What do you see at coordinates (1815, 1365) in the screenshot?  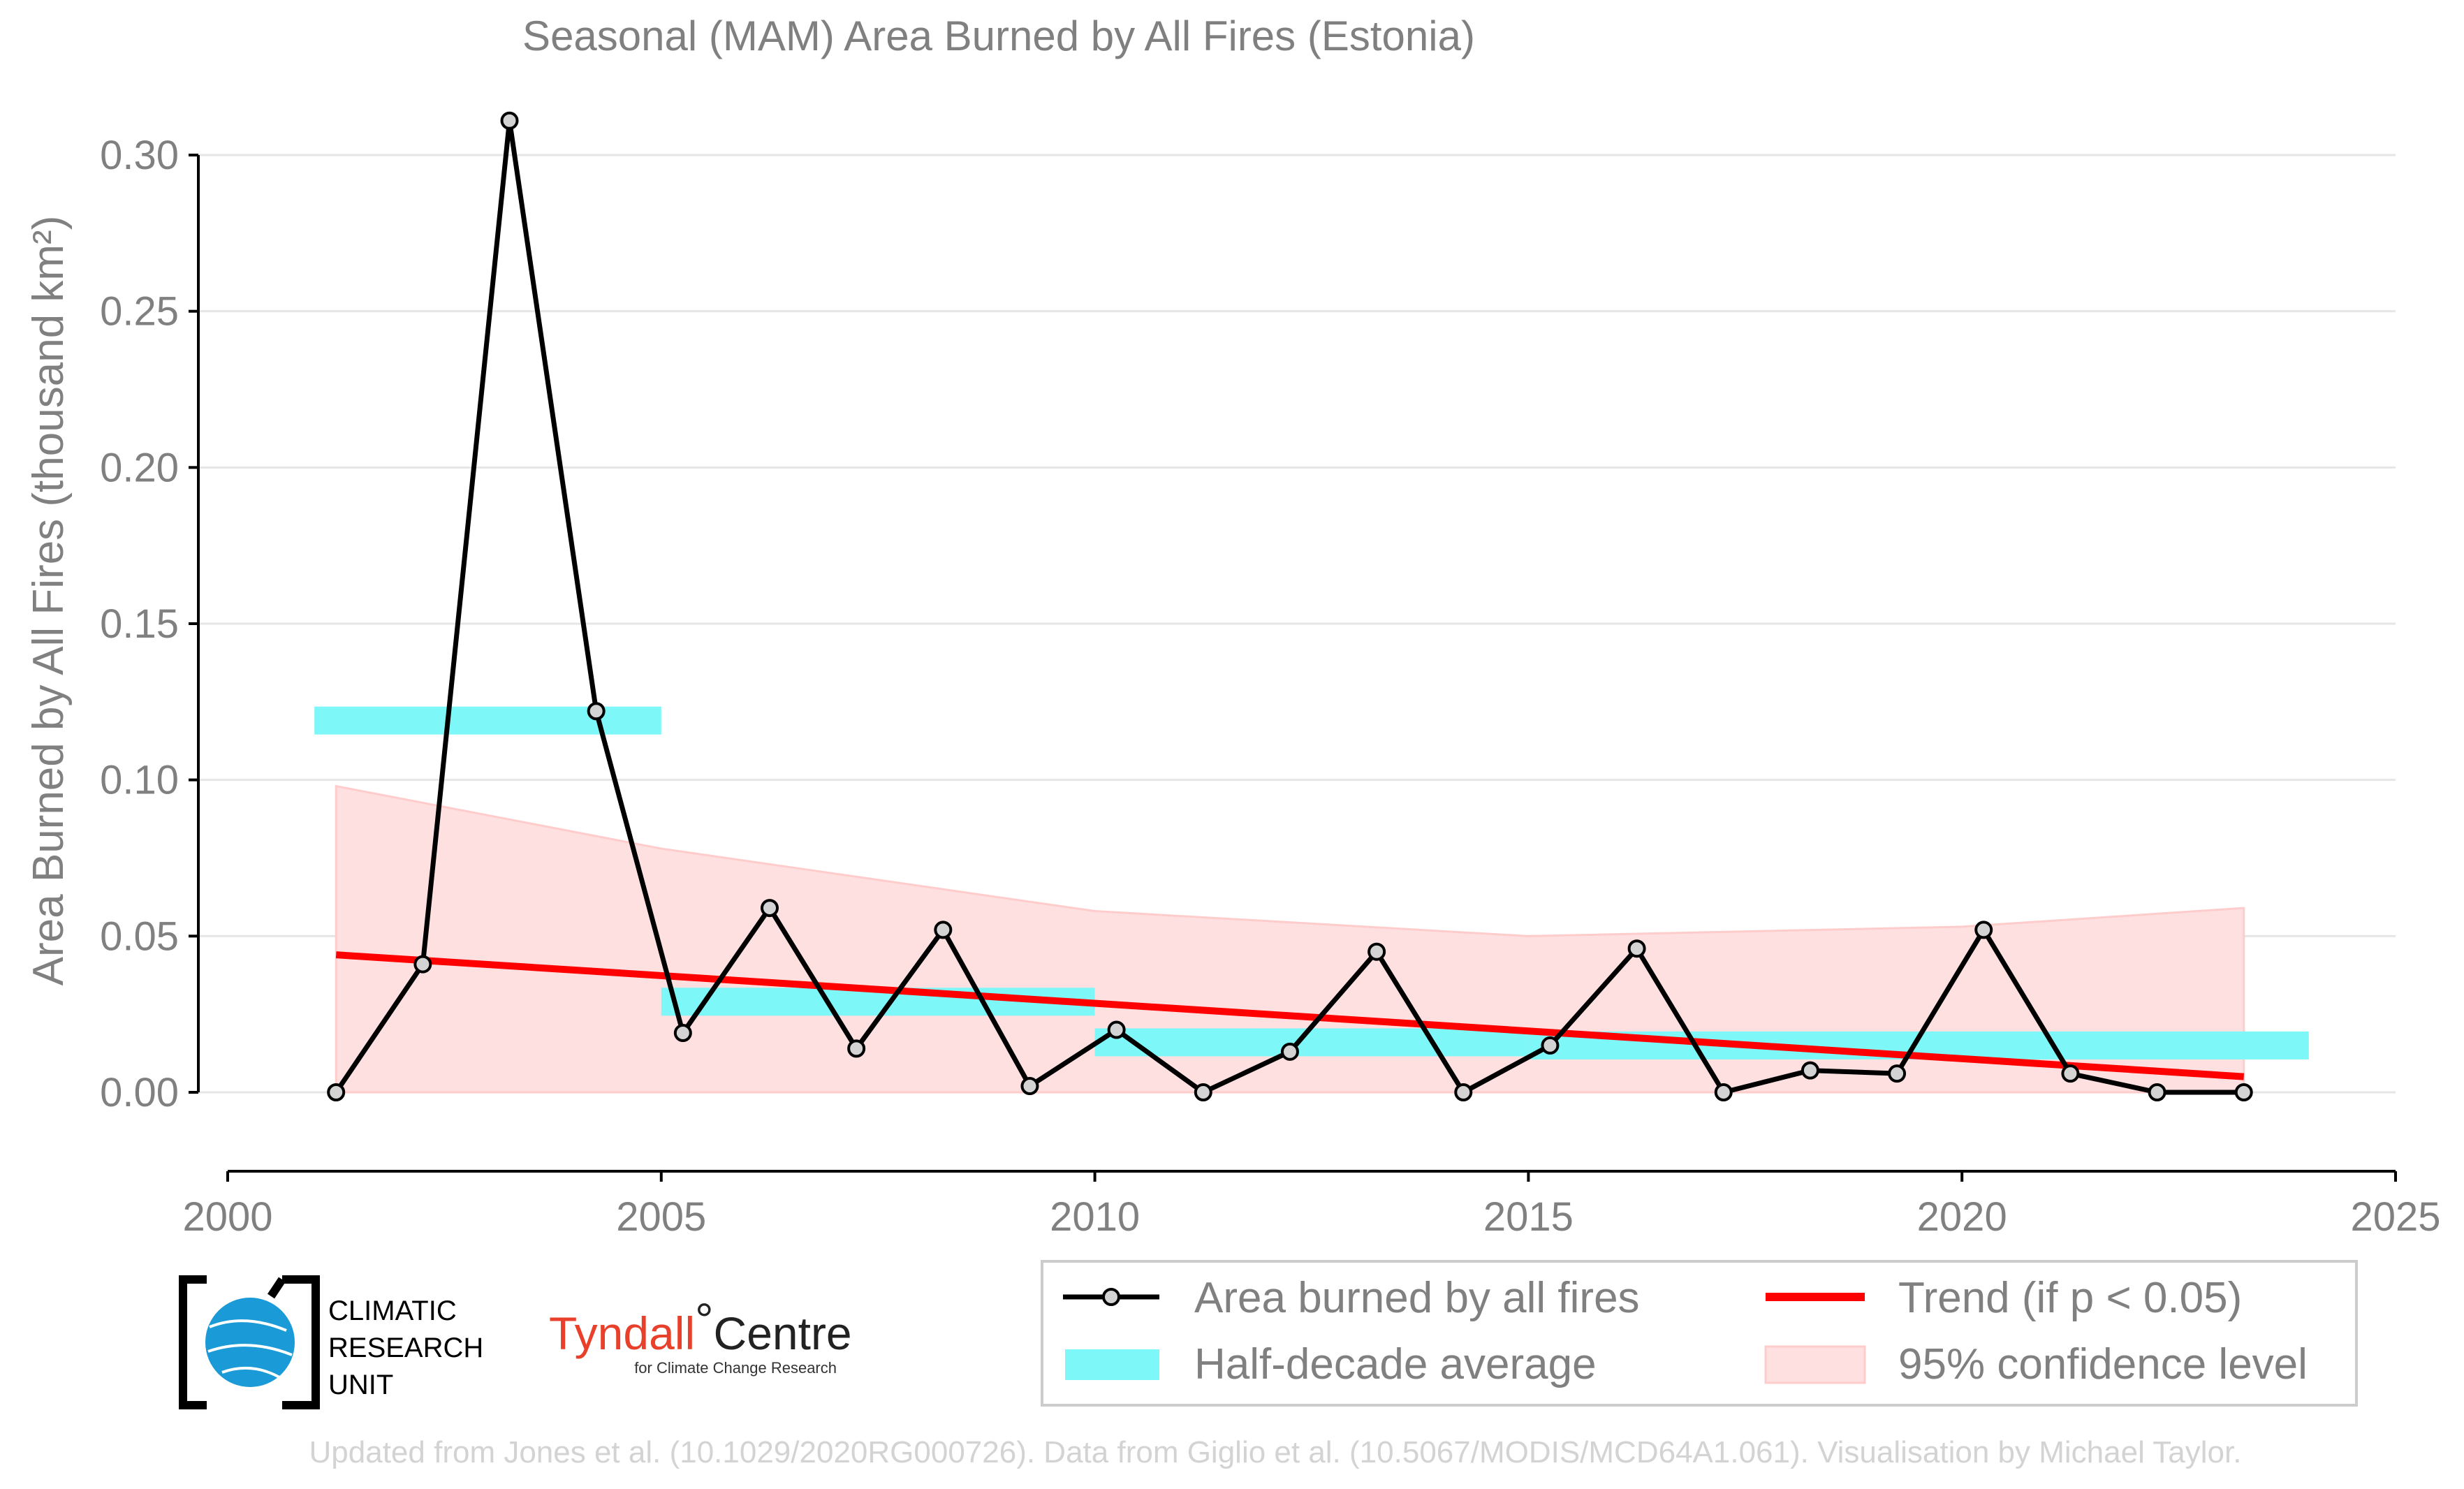 I see `legend-swatch-confidence` at bounding box center [1815, 1365].